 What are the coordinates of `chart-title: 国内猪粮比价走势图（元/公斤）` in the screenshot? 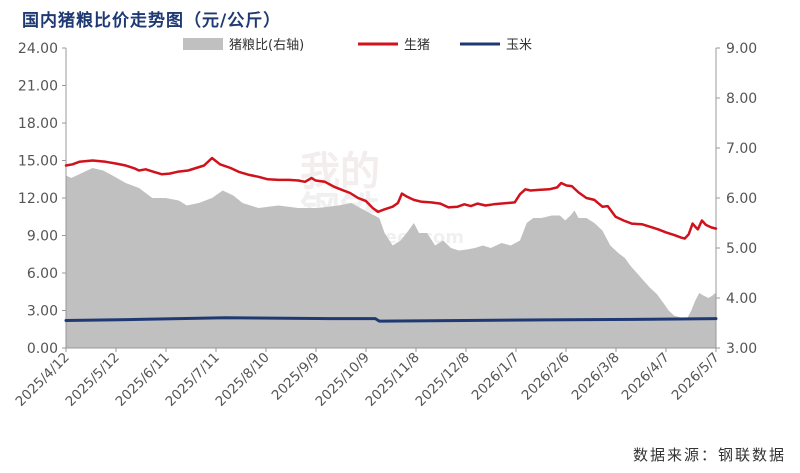 It's located at (152, 21).